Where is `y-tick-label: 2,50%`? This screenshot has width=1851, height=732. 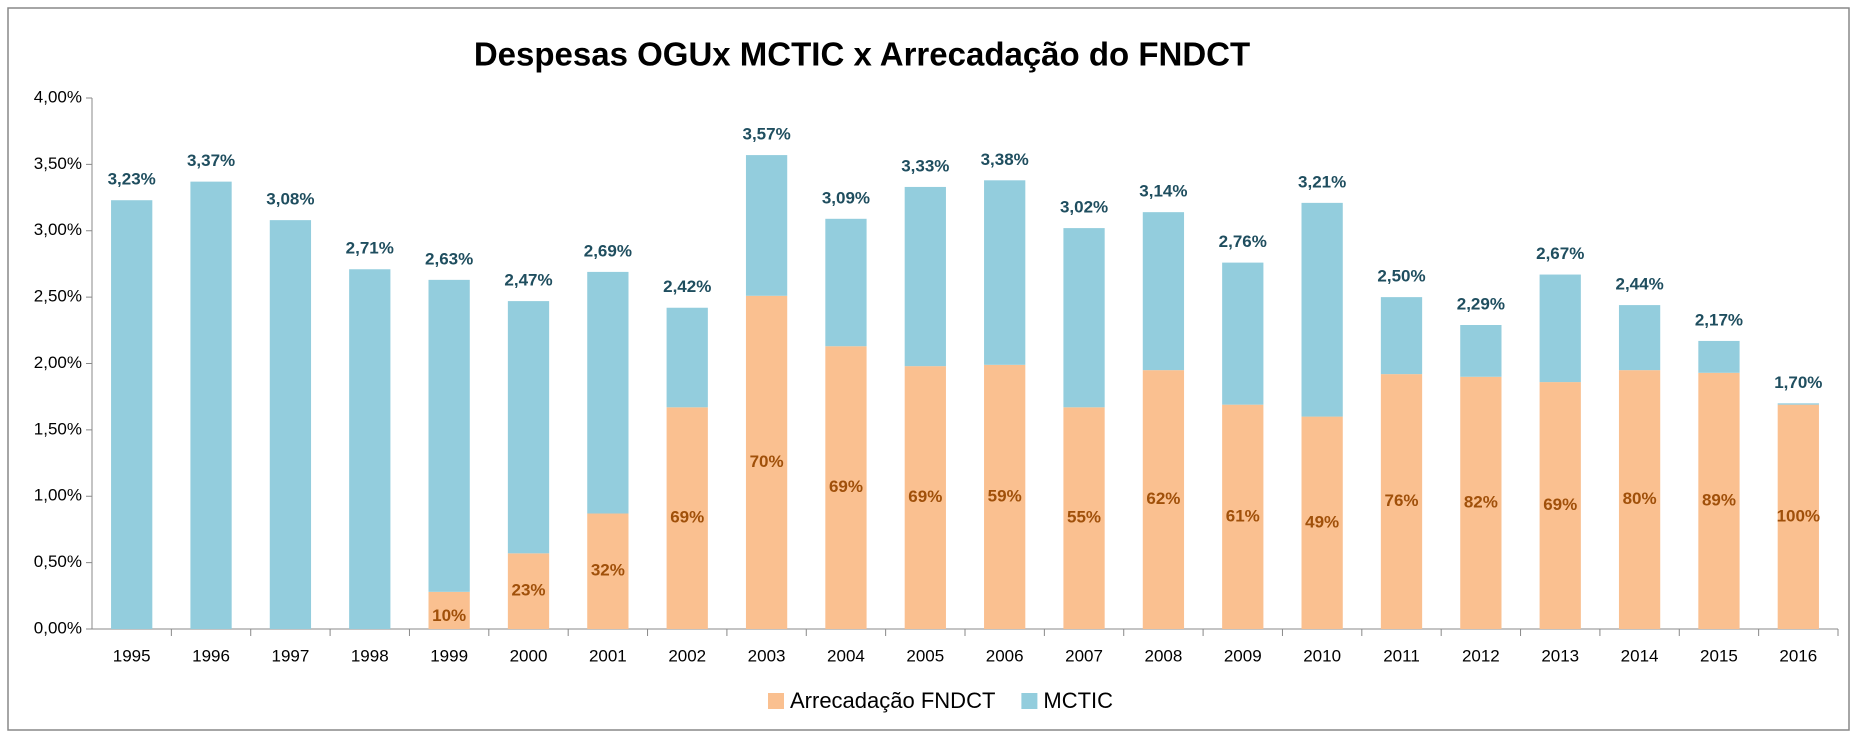 y-tick-label: 2,50% is located at coordinates (58, 296).